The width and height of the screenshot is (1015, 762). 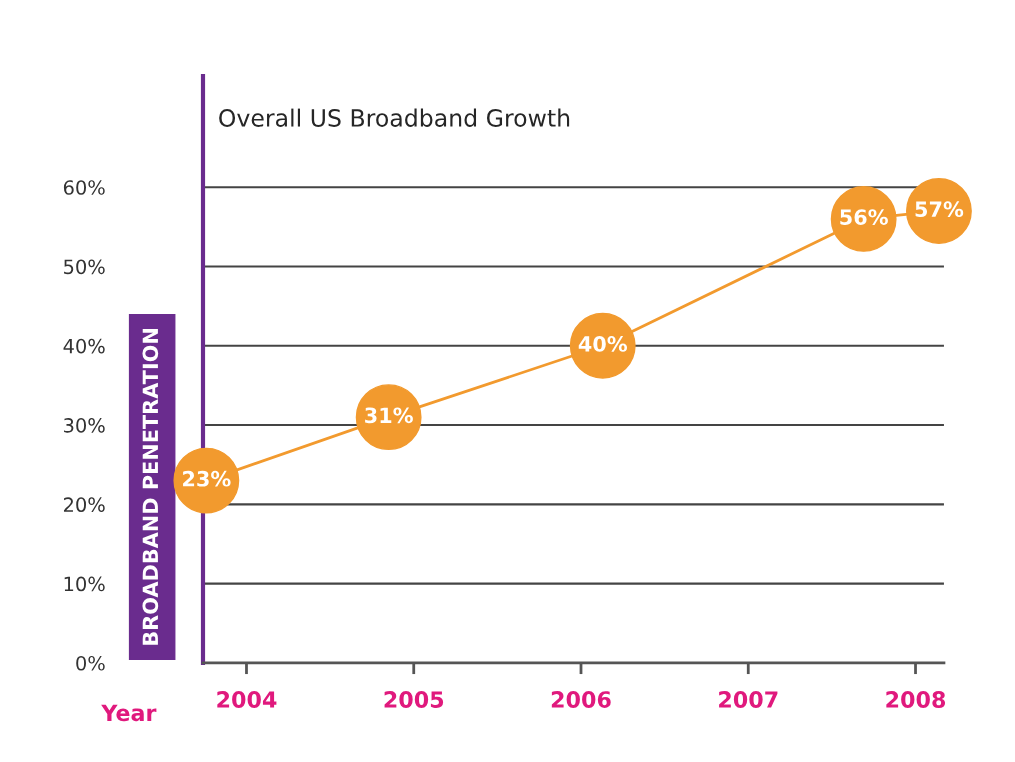 What do you see at coordinates (603, 344) in the screenshot?
I see `data-label: 40%` at bounding box center [603, 344].